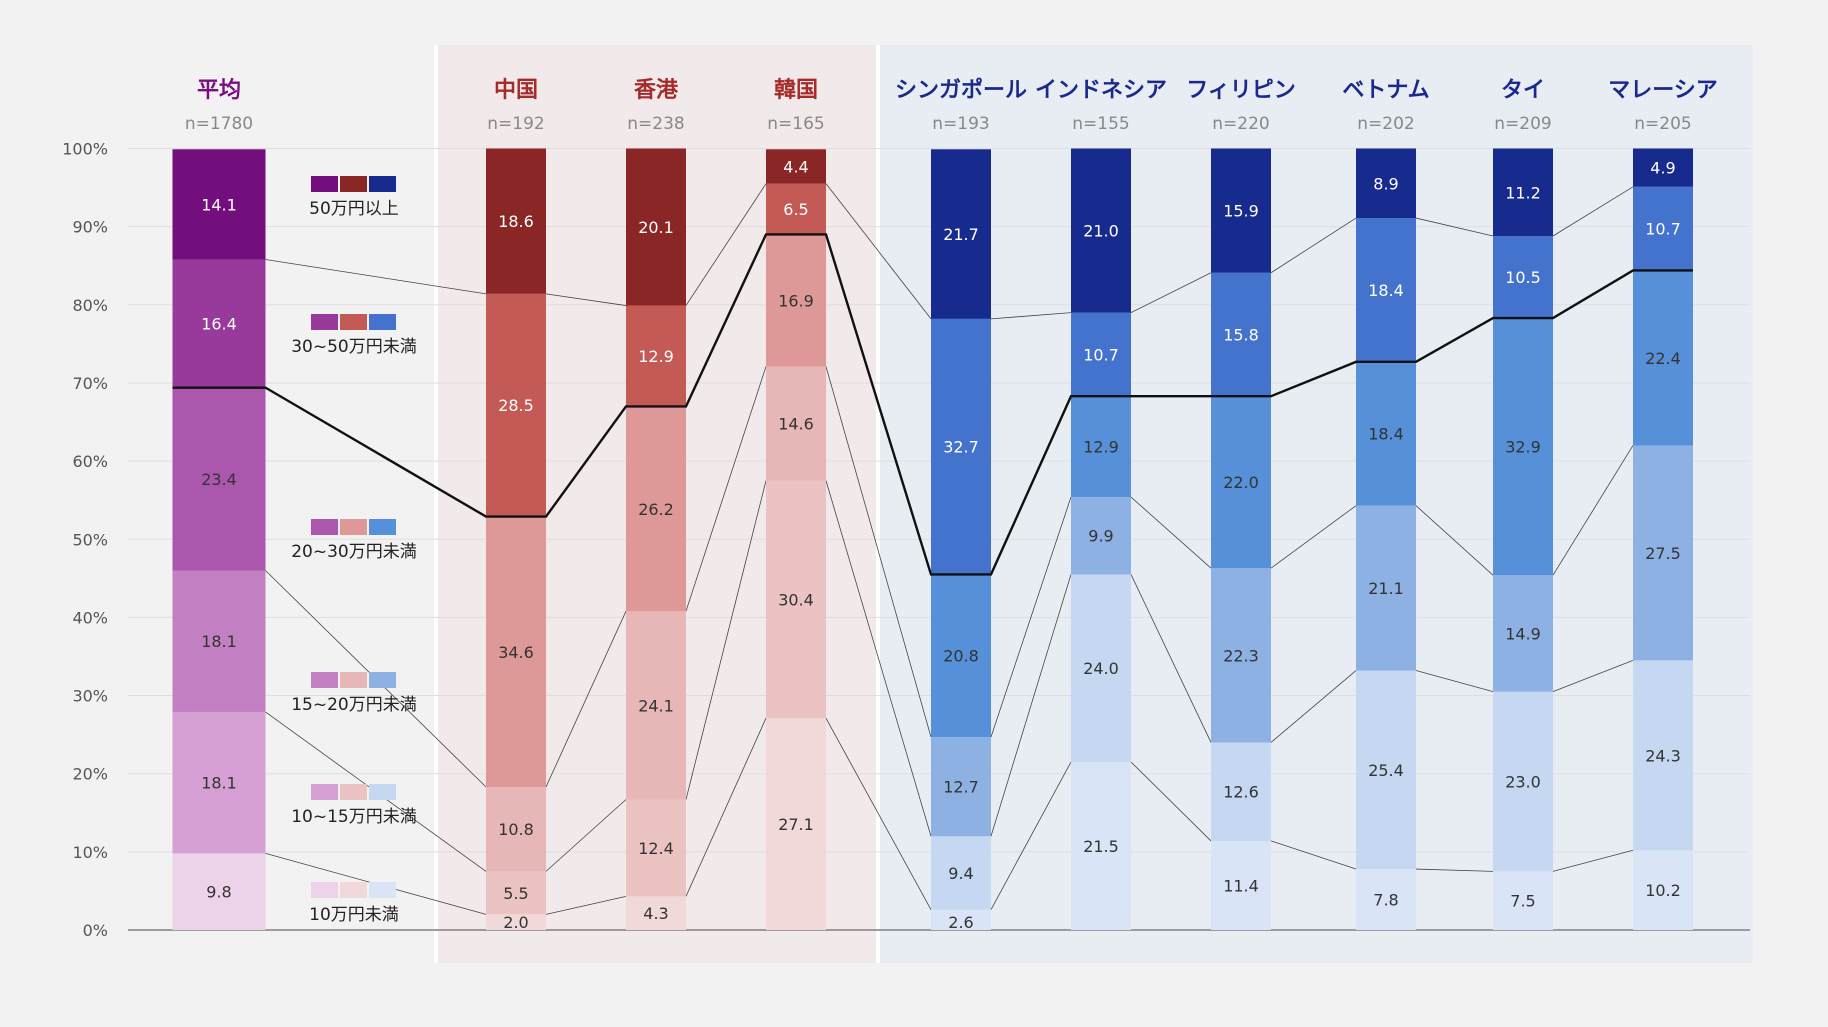 This screenshot has height=1027, width=1828. Describe the element at coordinates (354, 347) in the screenshot. I see `legend-label: 30~50万円未満` at that location.